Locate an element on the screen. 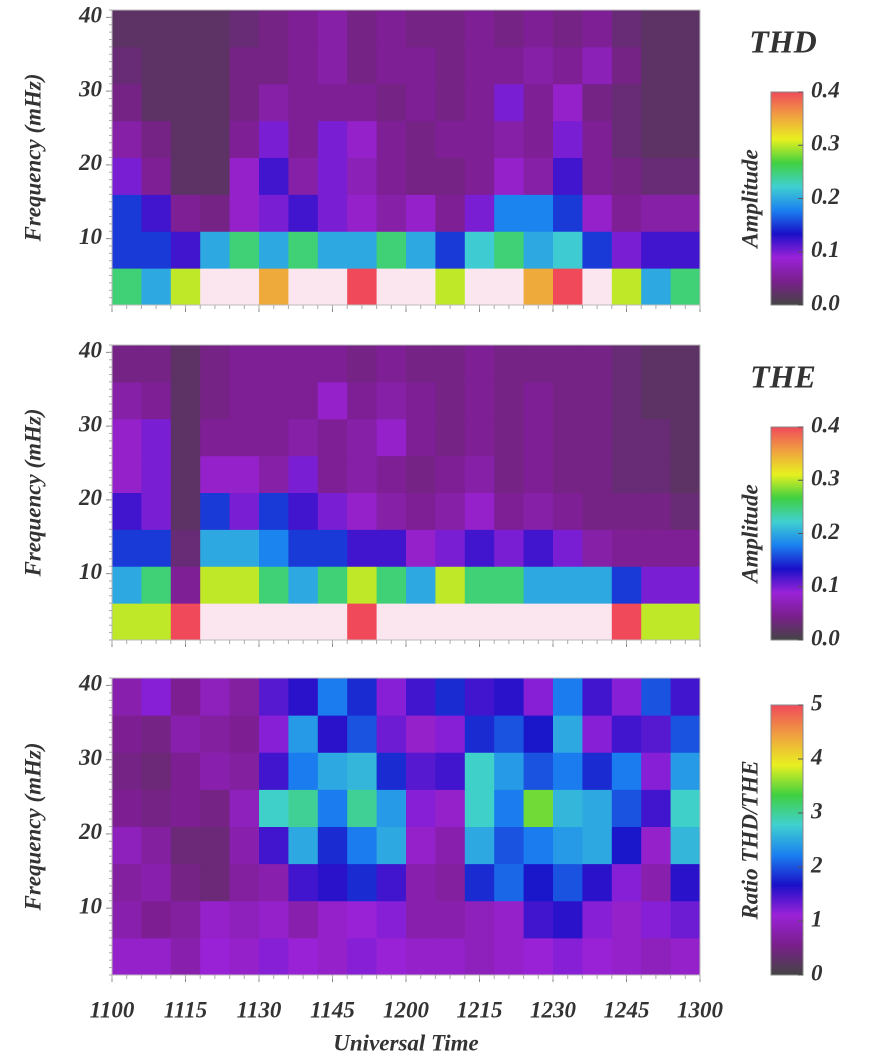  colorbar is located at coordinates (787, 840).